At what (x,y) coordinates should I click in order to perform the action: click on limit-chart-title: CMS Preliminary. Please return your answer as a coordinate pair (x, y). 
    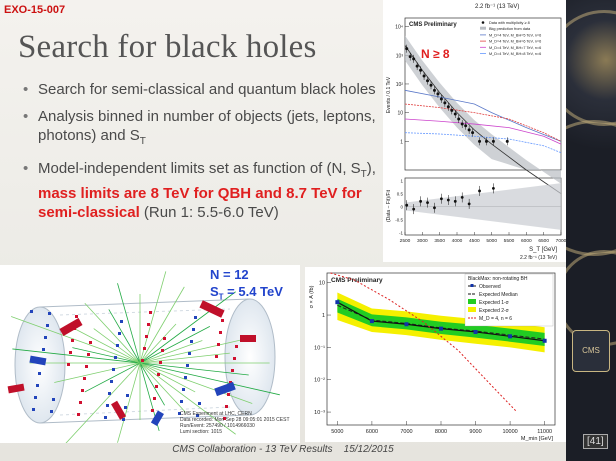
    Looking at the image, I should click on (357, 280).